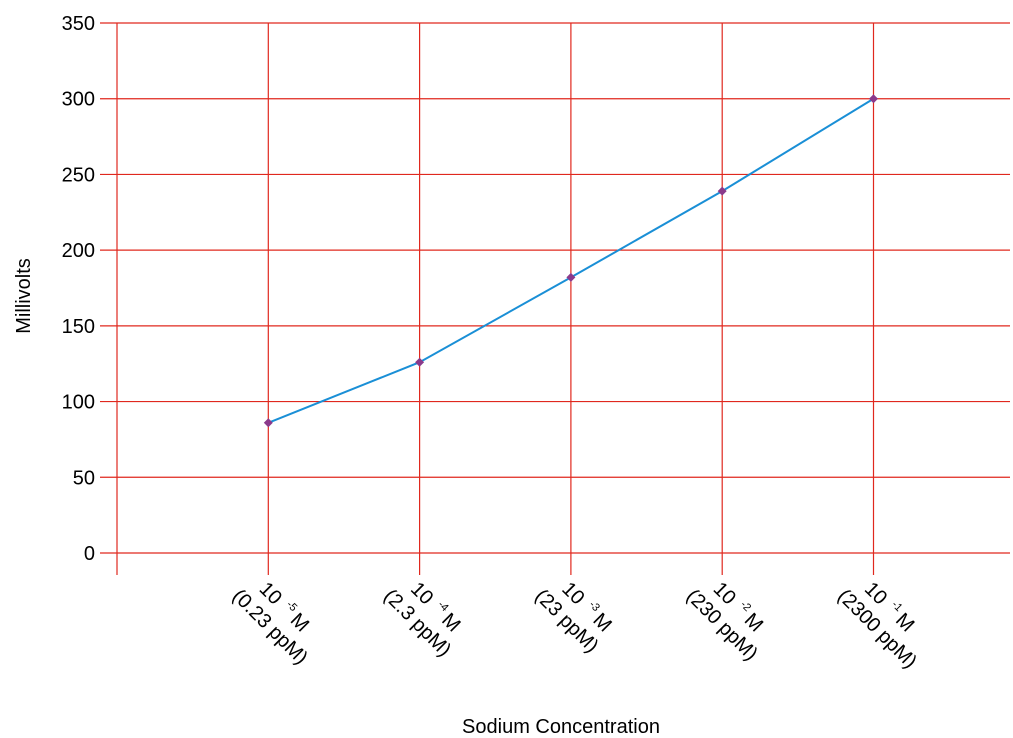 The height and width of the screenshot is (738, 1013). I want to click on y-tick-label: 50, so click(84, 478).